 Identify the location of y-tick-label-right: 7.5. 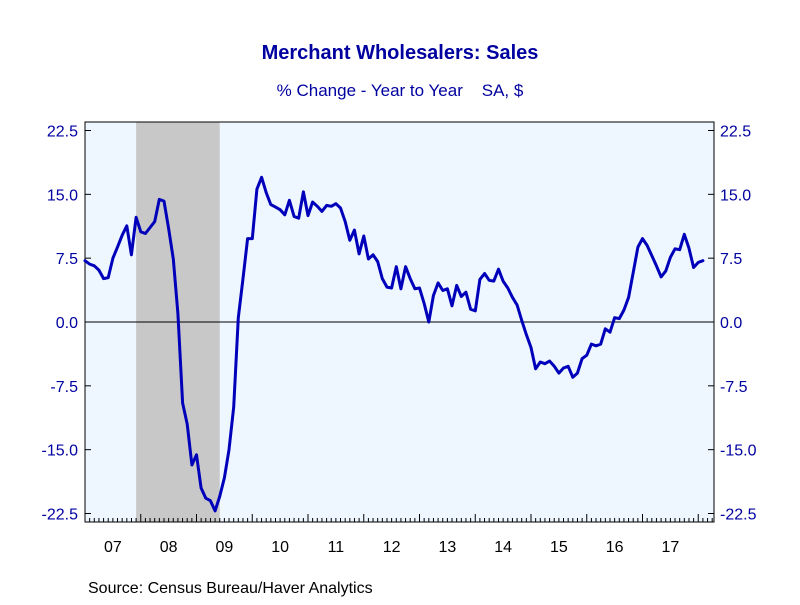
(731, 259).